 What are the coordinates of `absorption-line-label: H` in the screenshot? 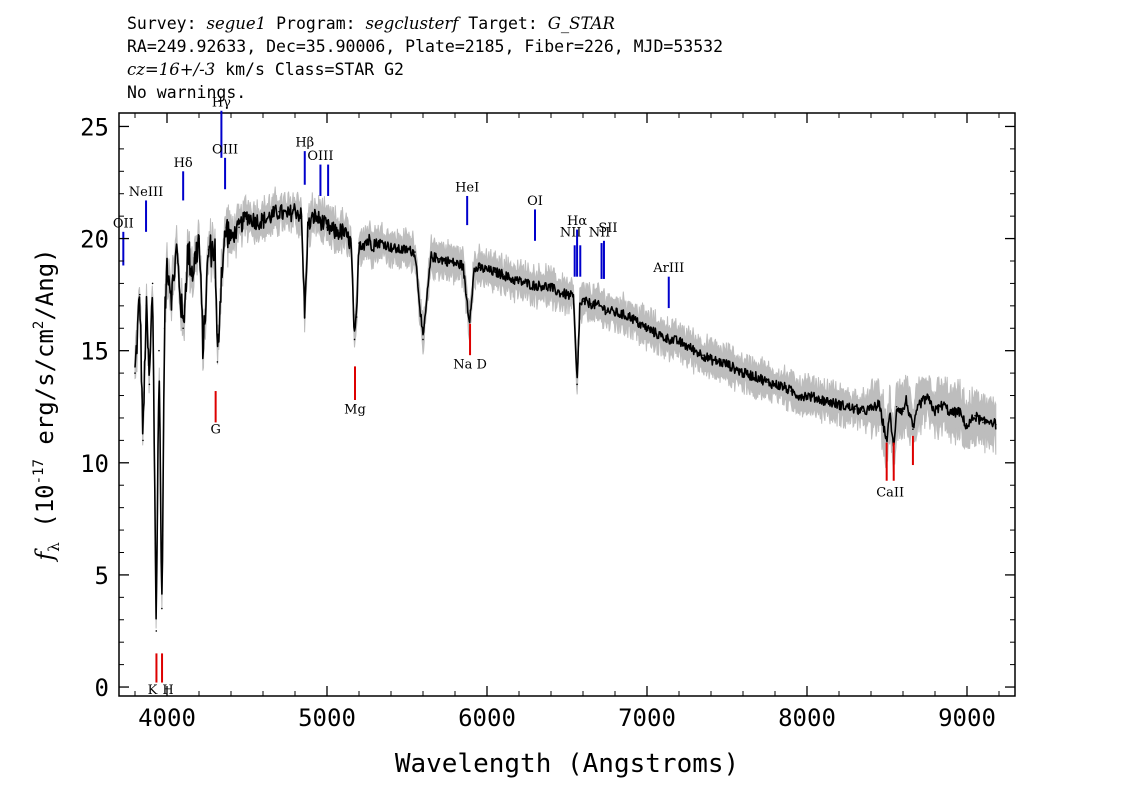 It's located at (167, 690).